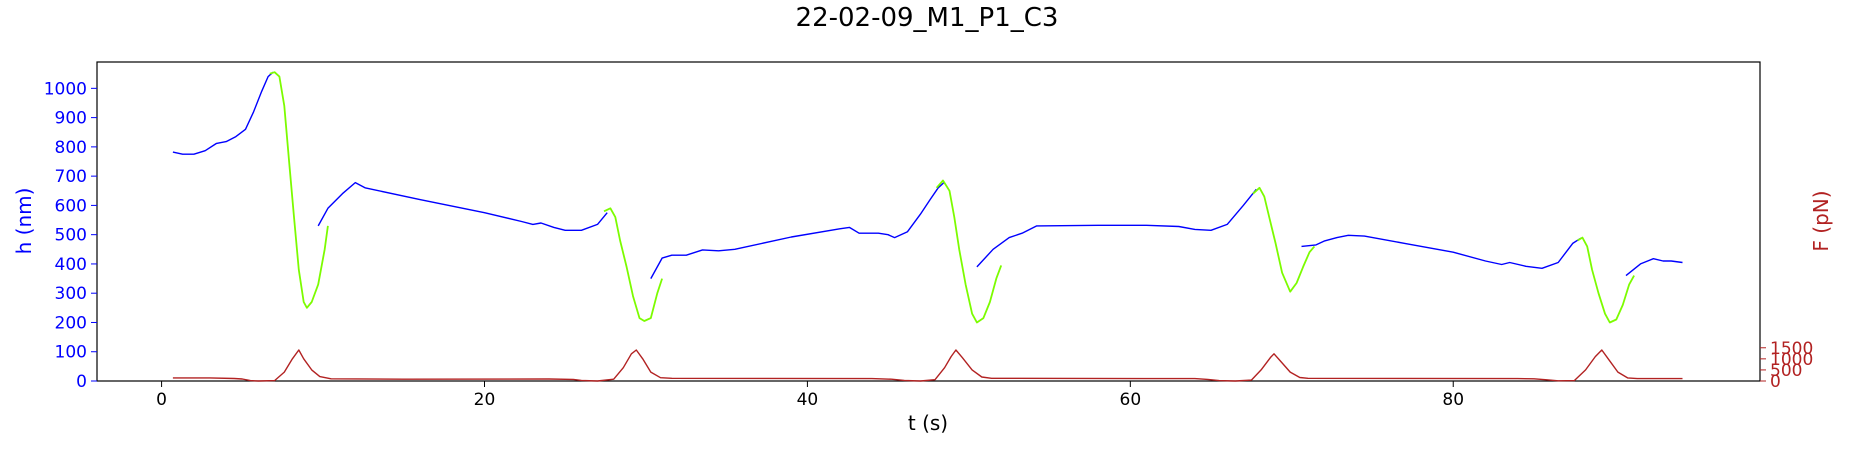  Describe the element at coordinates (927, 18) in the screenshot. I see `chart-title: 22-02-09_M1_P1_C3` at that location.